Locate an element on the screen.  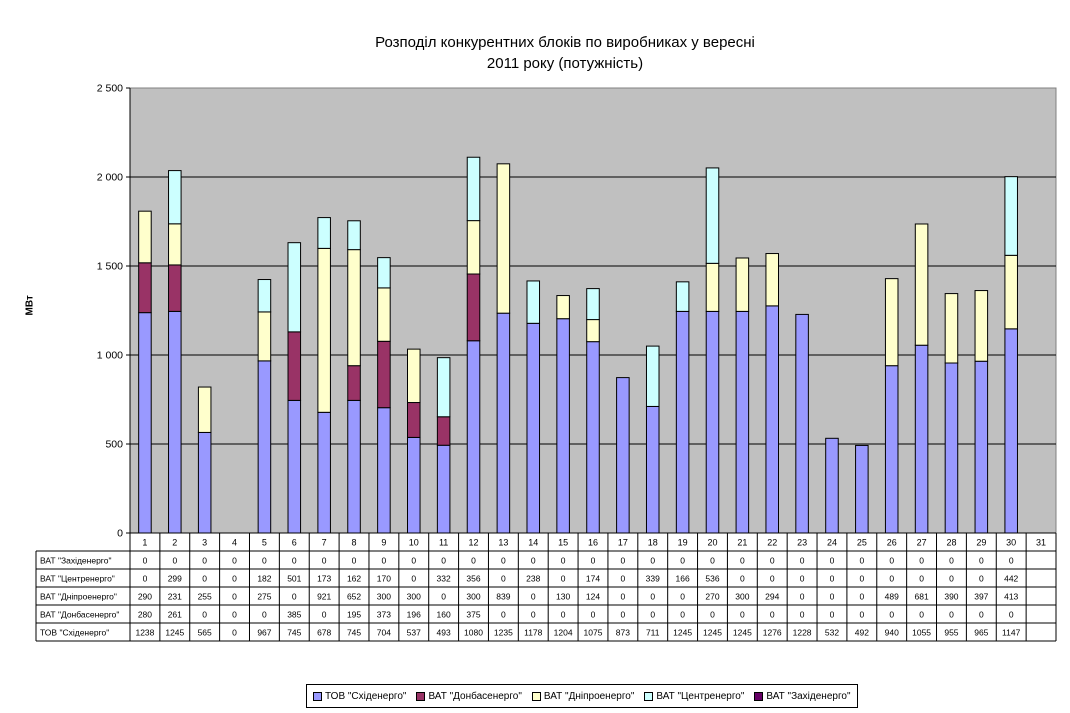
data-label: 652 is located at coordinates (354, 597).